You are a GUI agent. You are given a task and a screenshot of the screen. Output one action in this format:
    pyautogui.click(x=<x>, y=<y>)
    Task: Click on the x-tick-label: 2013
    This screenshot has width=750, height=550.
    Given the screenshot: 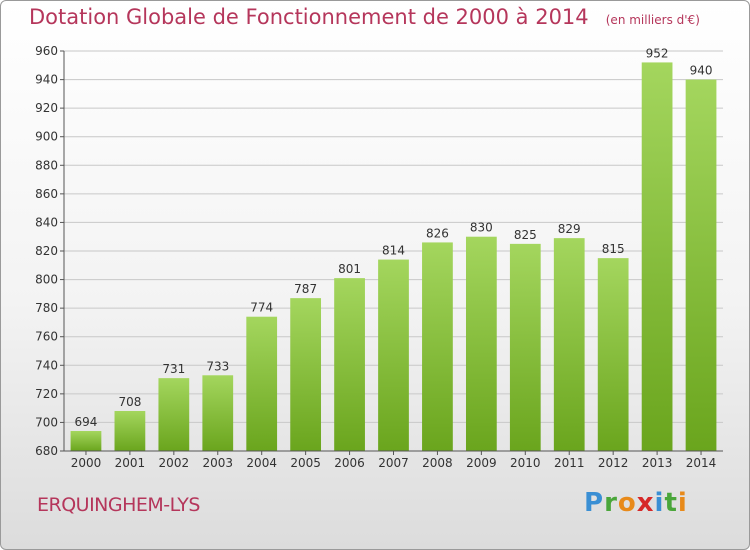 What is the action you would take?
    pyautogui.click(x=657, y=463)
    